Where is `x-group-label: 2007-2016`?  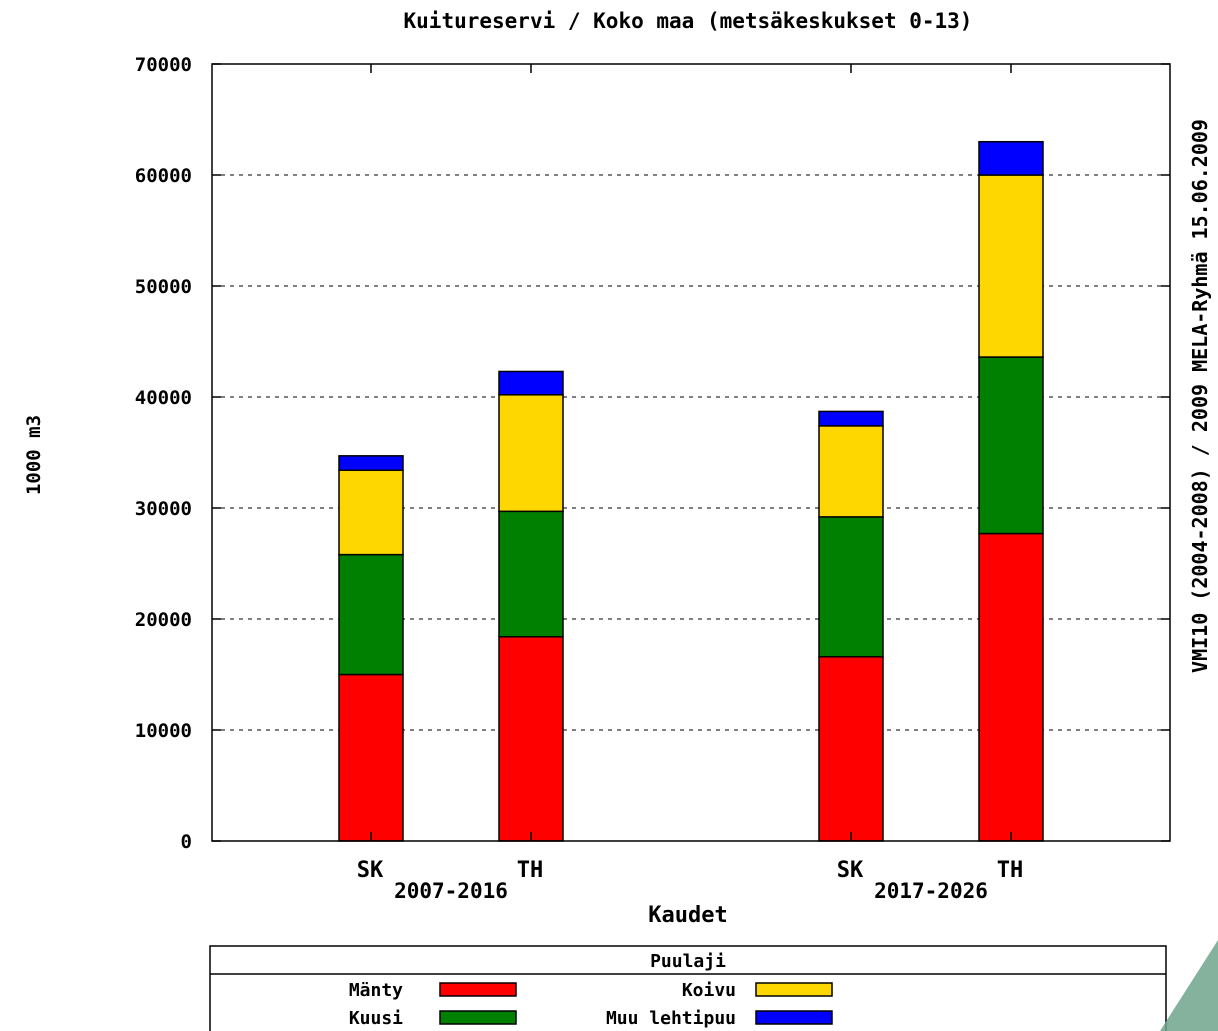 x-group-label: 2007-2016 is located at coordinates (451, 891).